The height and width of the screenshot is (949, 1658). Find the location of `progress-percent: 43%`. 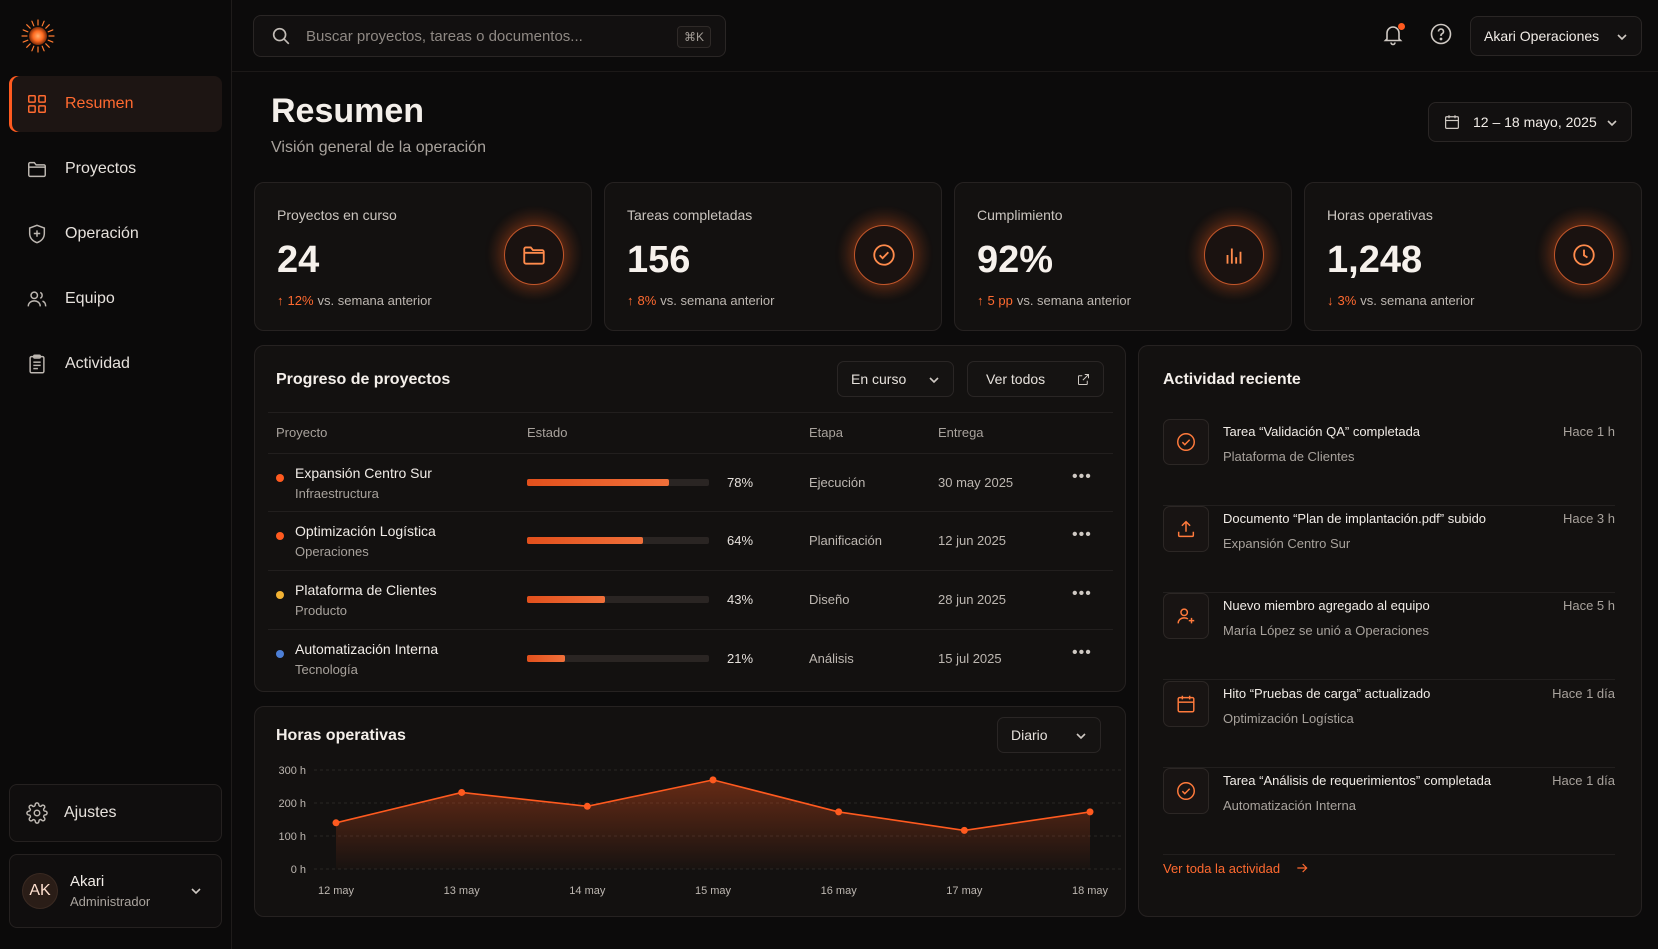

progress-percent: 43% is located at coordinates (740, 599).